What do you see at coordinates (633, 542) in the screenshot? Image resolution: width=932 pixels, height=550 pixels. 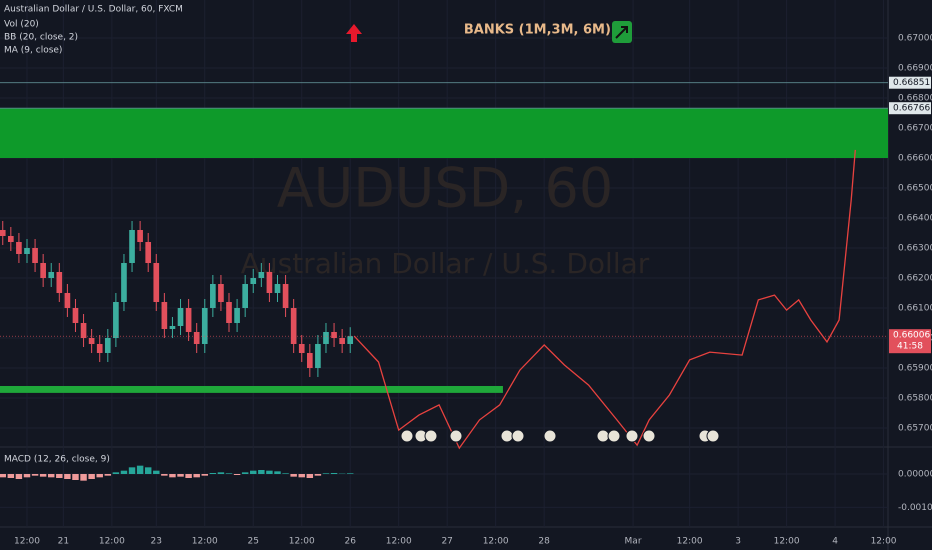 I see `x-tick-label: Mar` at bounding box center [633, 542].